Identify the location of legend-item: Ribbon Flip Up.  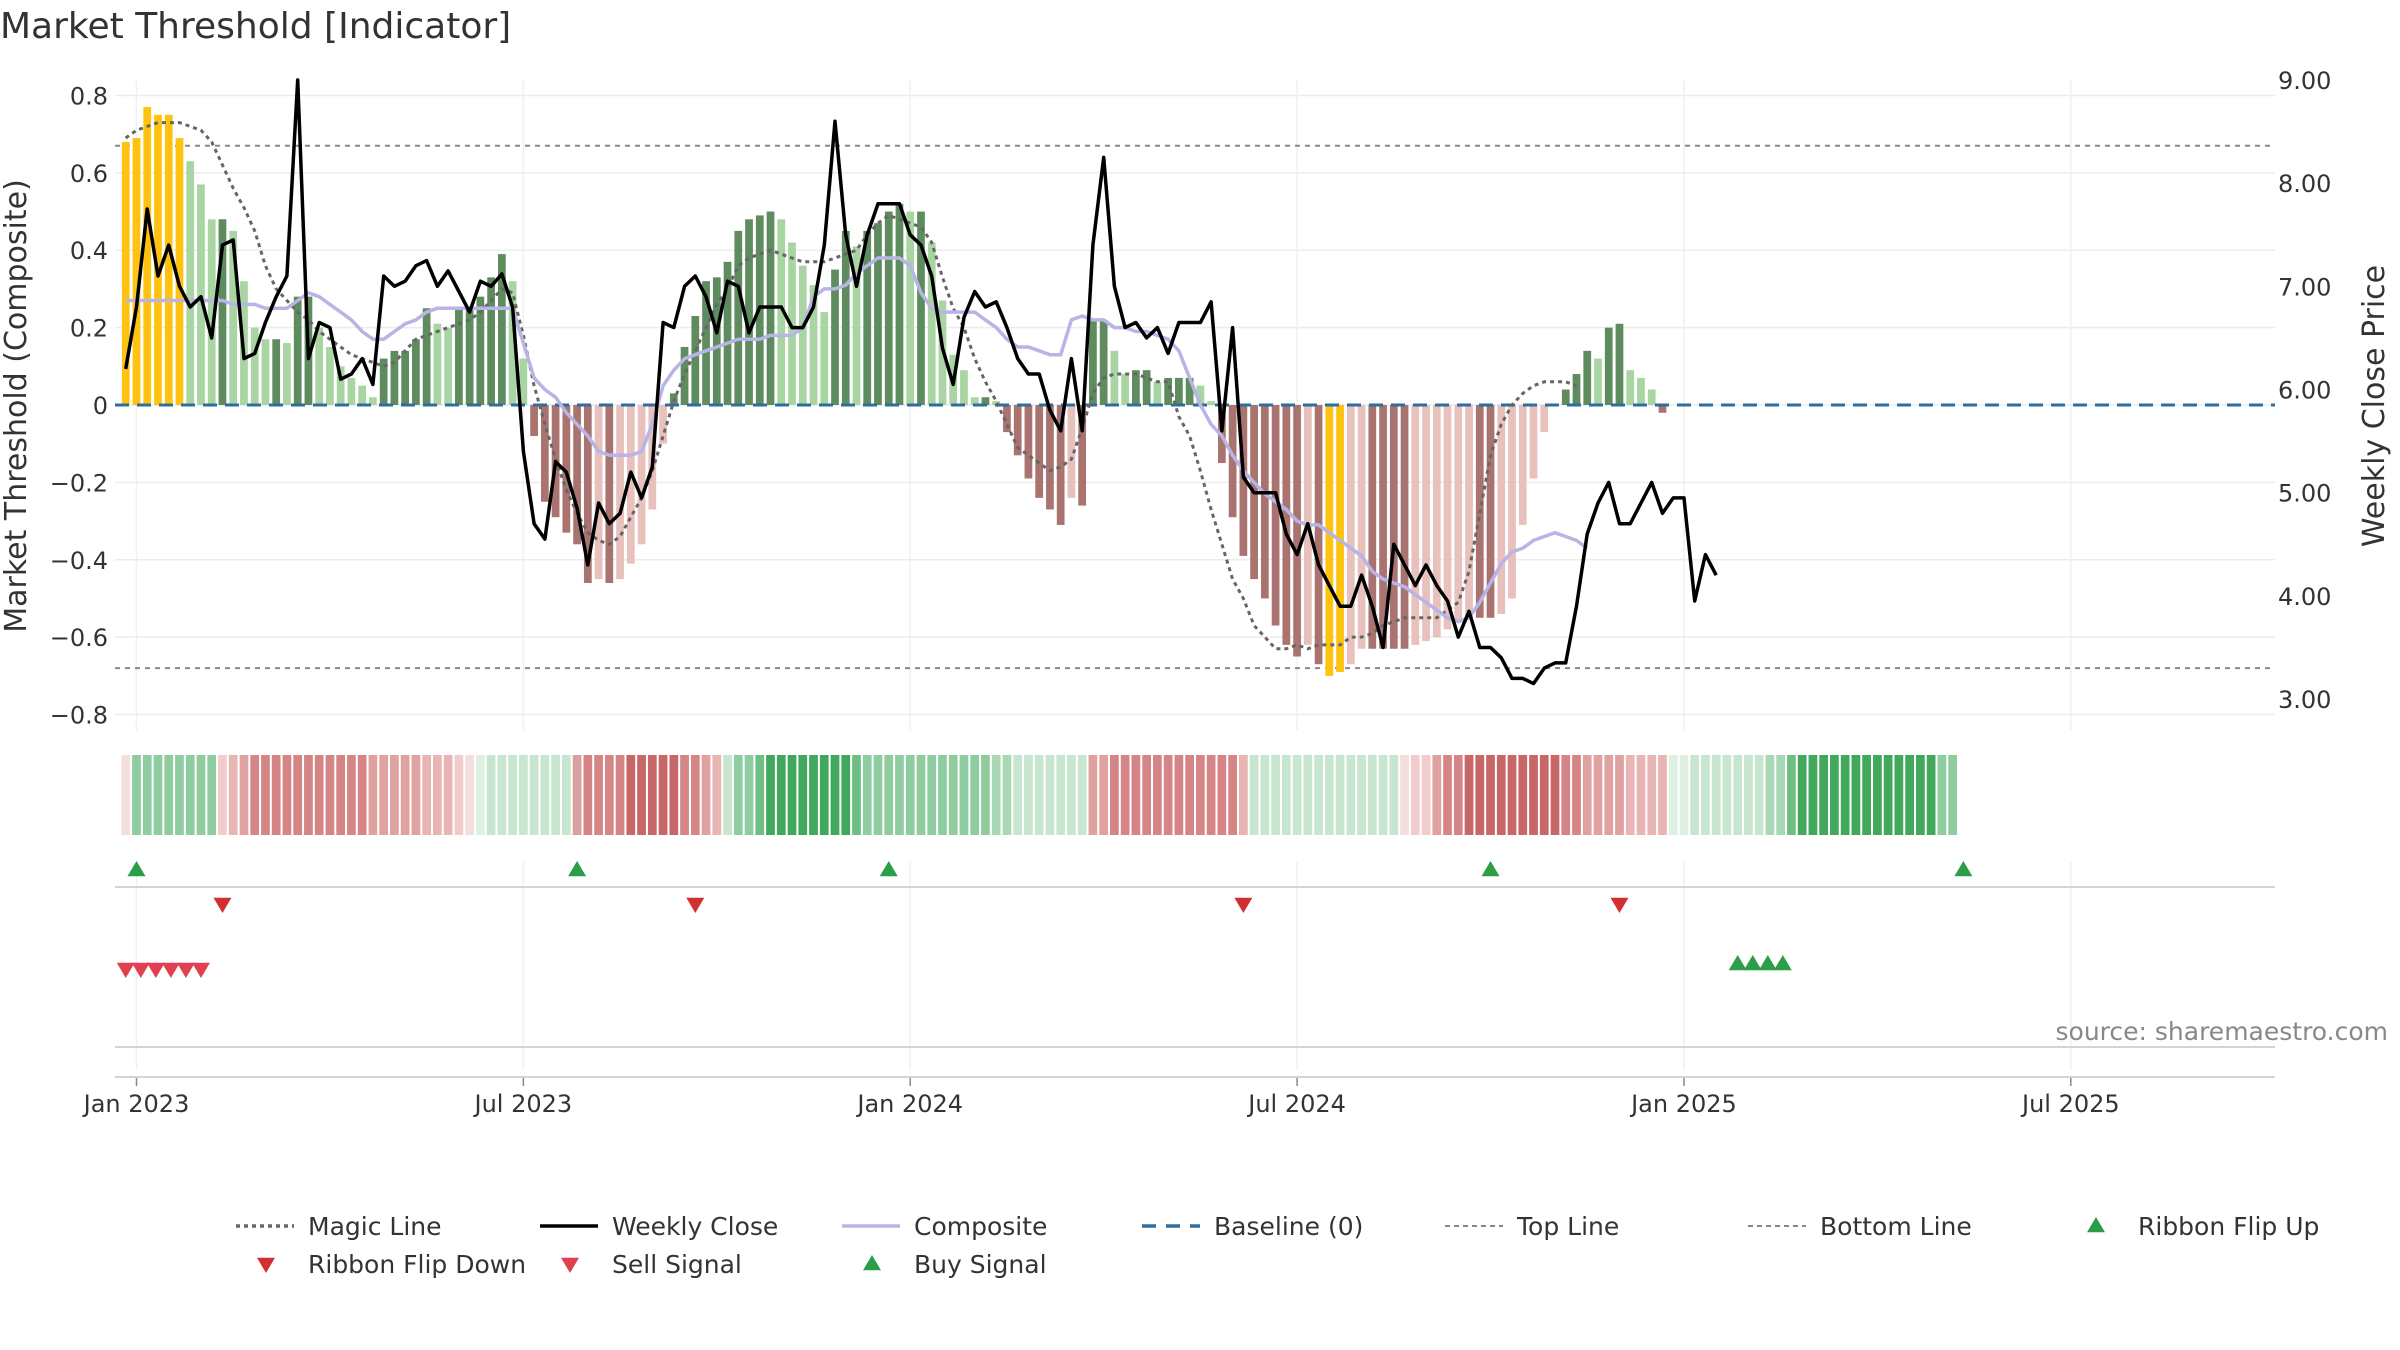
(2203, 1226).